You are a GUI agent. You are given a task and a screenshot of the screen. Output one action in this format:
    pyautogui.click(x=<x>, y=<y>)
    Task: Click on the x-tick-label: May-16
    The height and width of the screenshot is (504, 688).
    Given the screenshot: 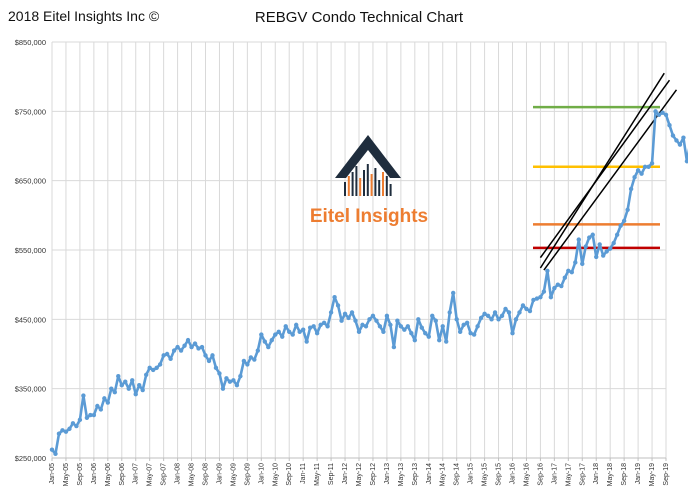 What is the action you would take?
    pyautogui.click(x=526, y=474)
    